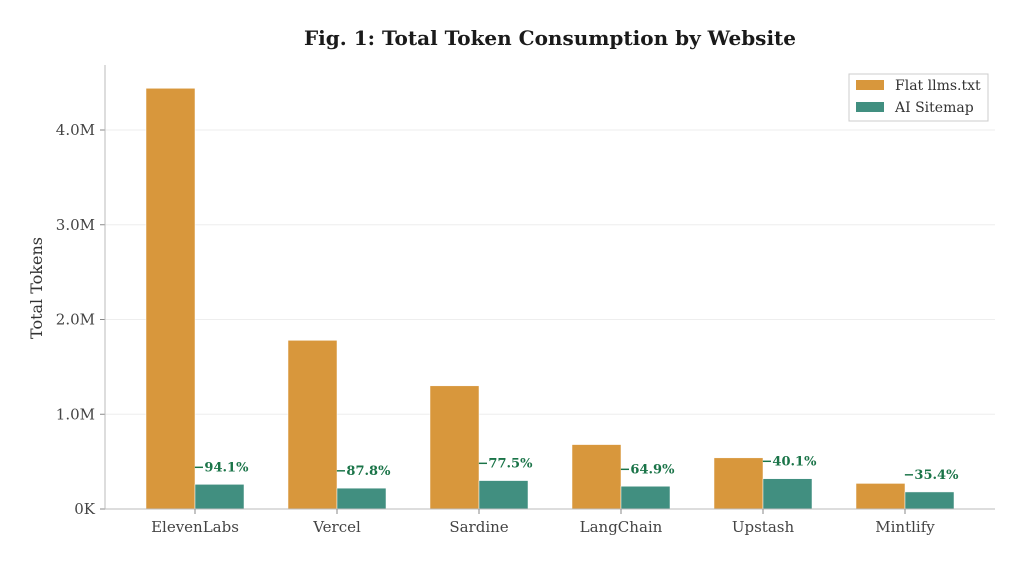  Describe the element at coordinates (75, 414) in the screenshot. I see `y-tick-label: 1.0M` at that location.